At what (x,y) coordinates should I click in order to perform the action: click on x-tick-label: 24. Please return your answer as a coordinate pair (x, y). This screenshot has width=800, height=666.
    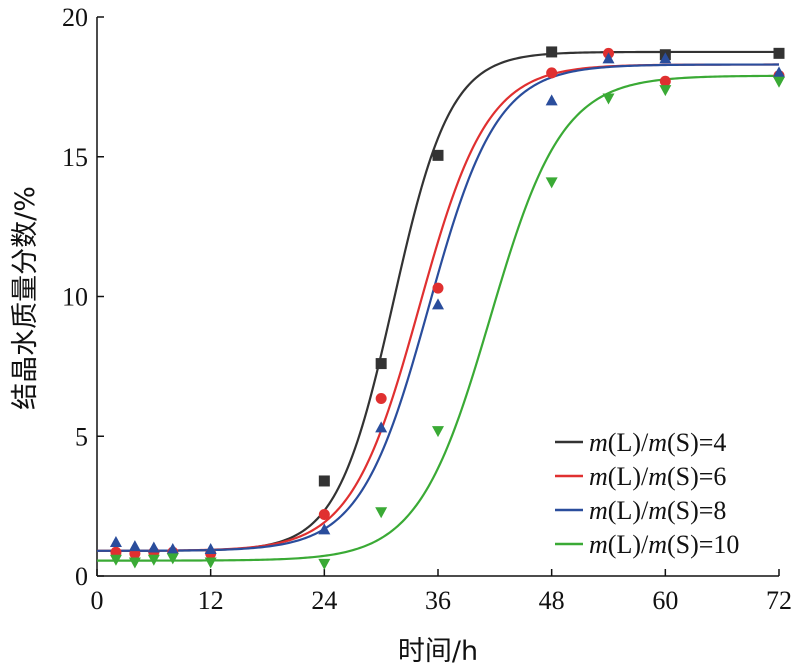
    Looking at the image, I should click on (324, 600).